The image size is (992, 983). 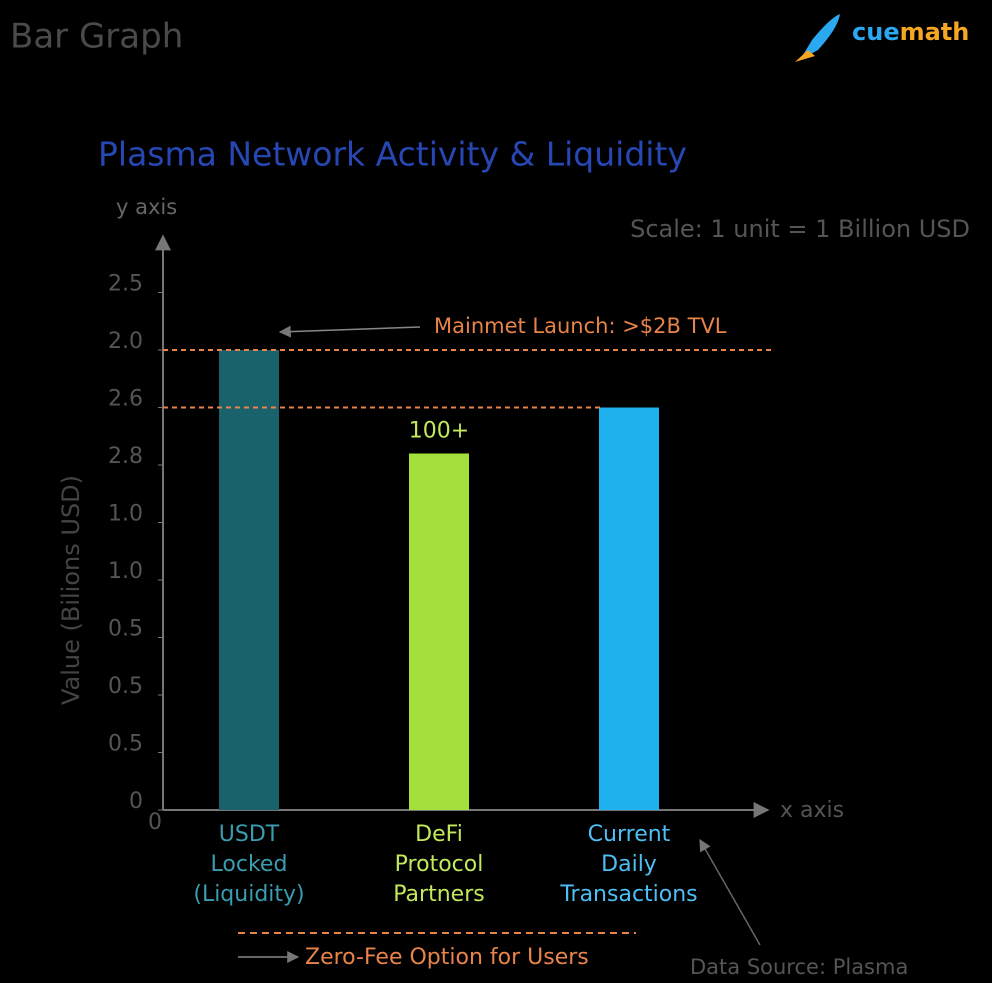 I want to click on brand-suffix: math, so click(x=935, y=32).